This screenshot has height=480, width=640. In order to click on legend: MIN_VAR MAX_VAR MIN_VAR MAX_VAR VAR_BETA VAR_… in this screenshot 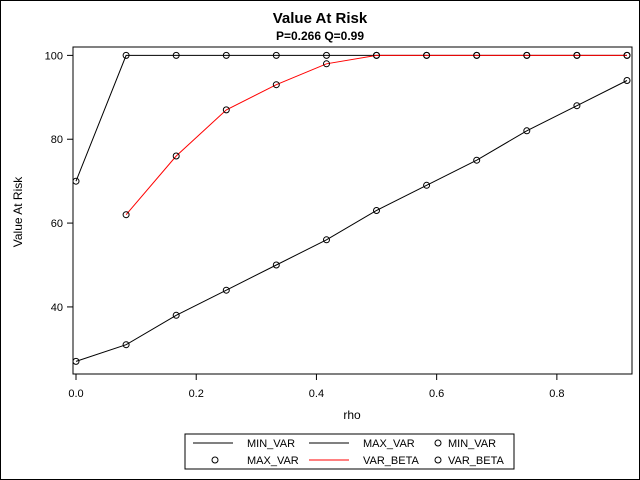, I will do `click(349, 451)`.